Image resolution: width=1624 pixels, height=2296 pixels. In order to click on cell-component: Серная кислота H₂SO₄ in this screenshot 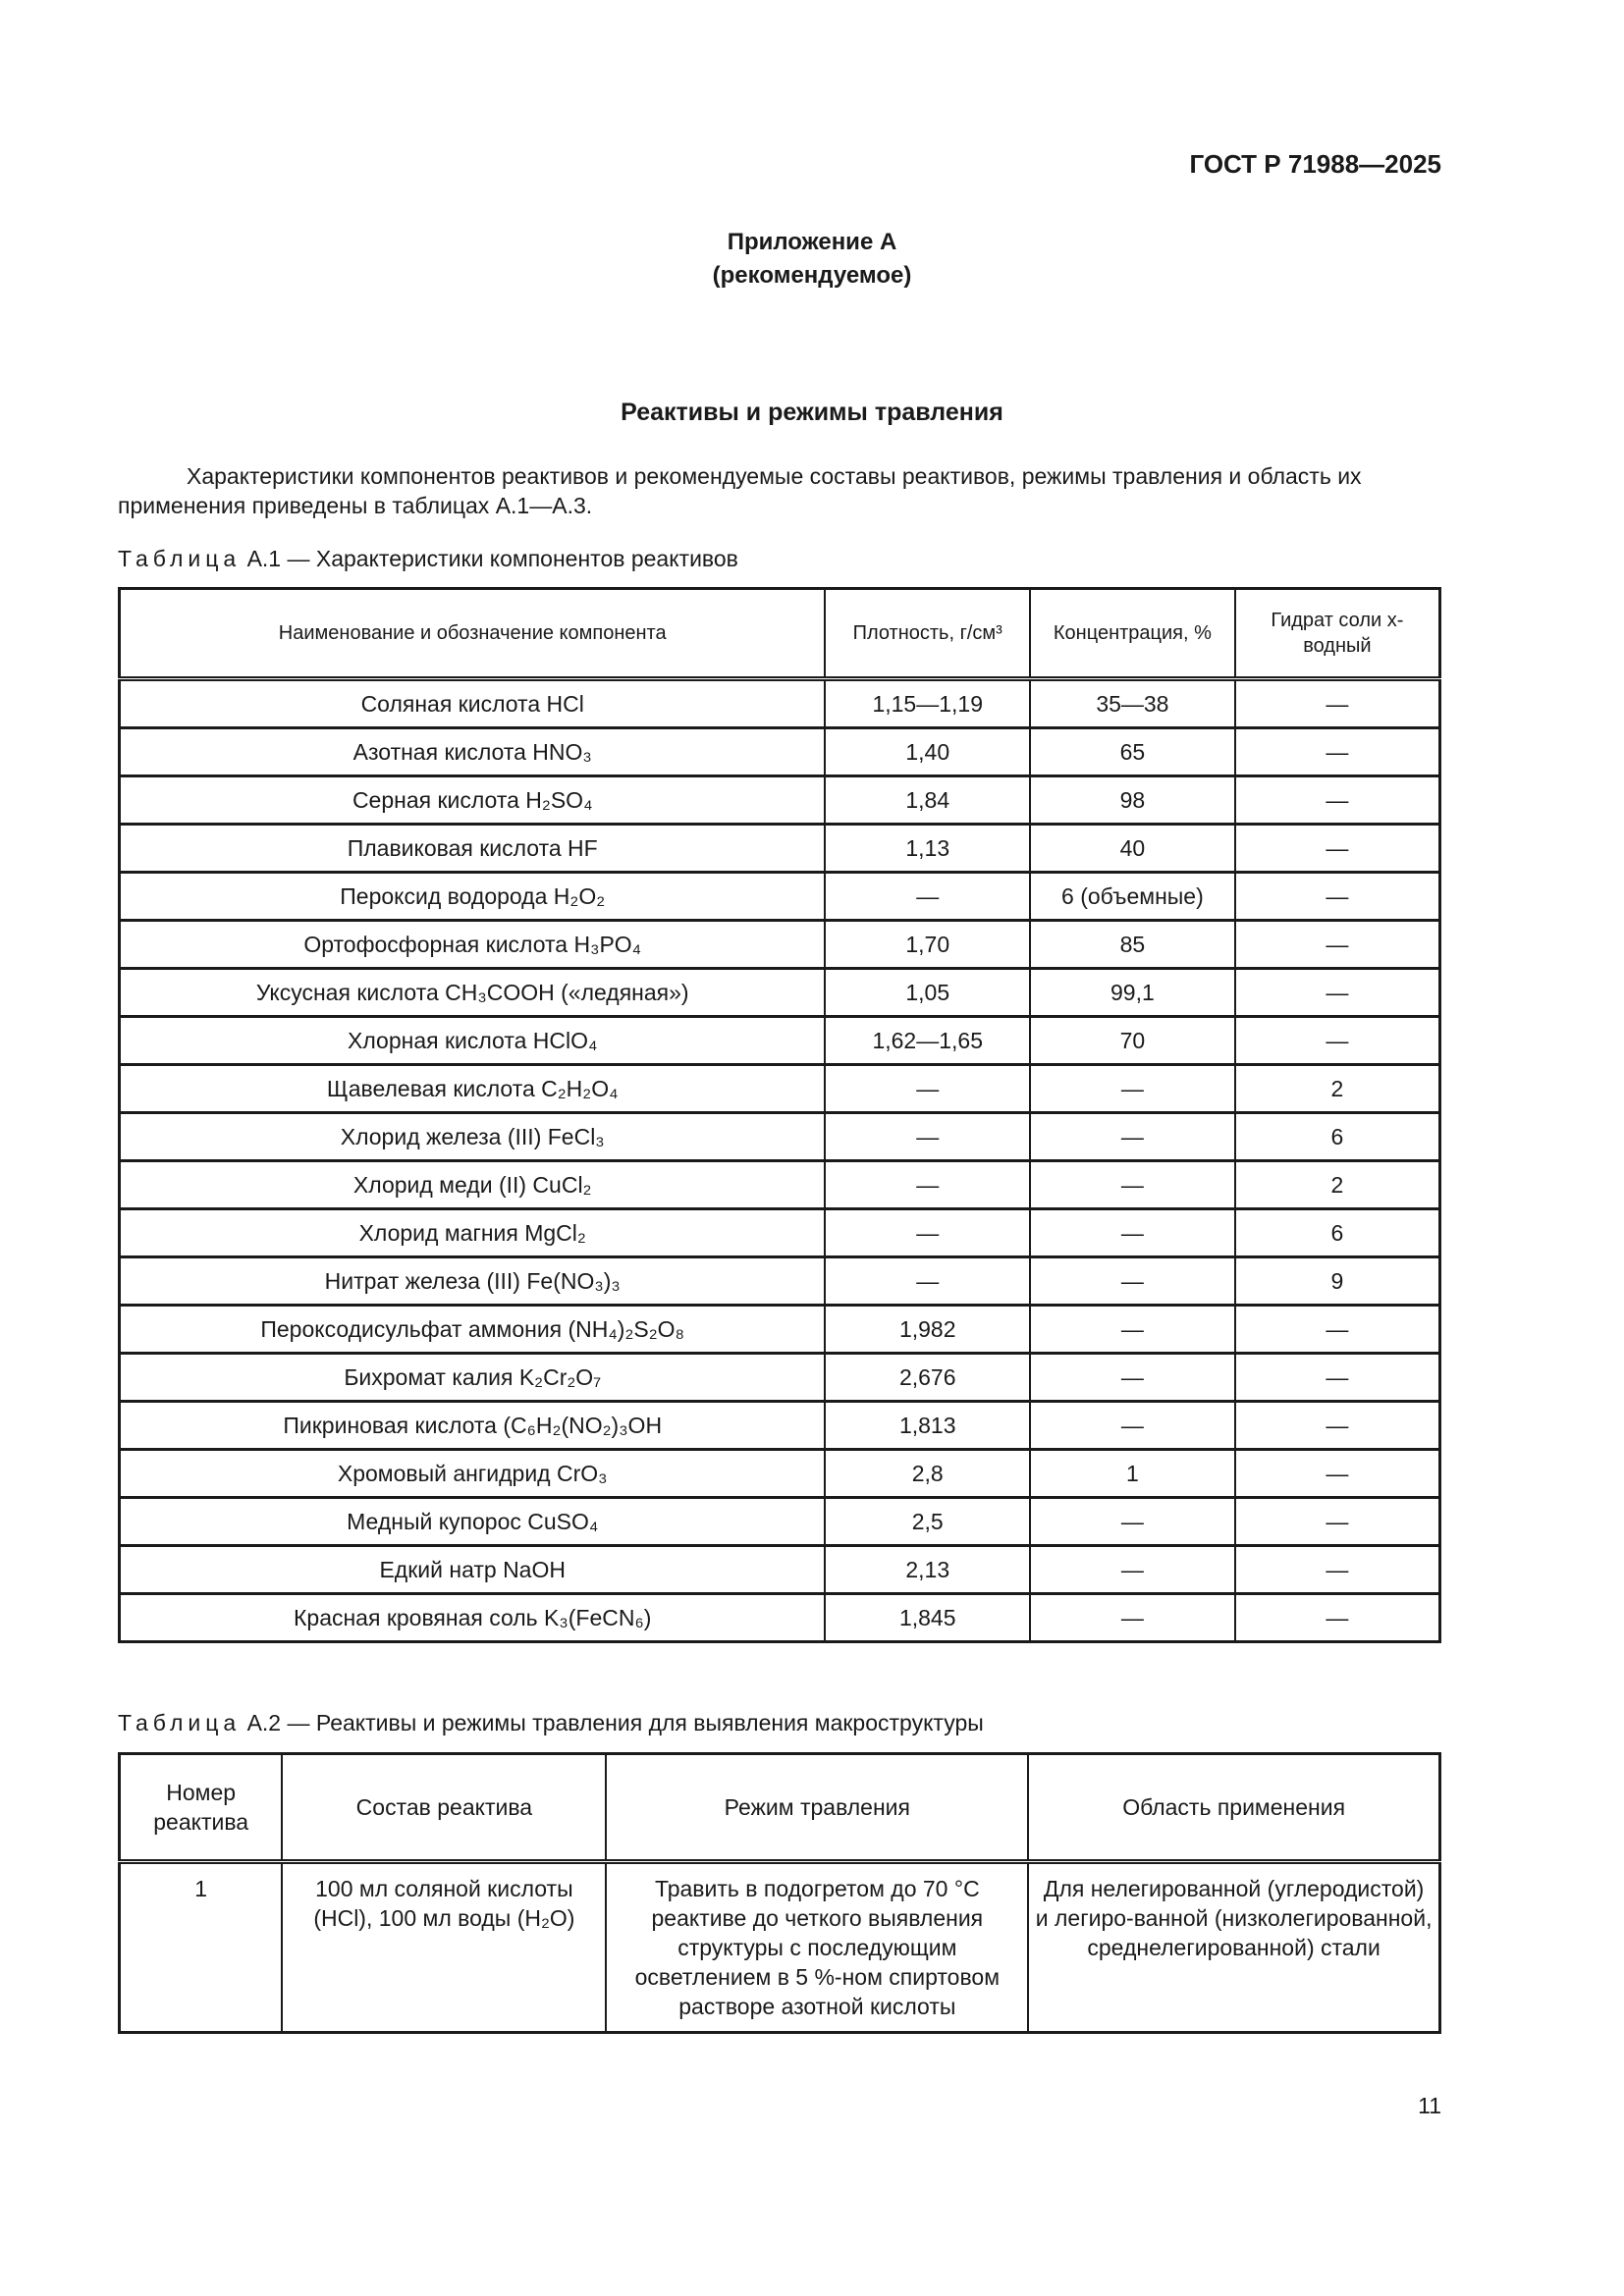, I will do `click(472, 800)`.